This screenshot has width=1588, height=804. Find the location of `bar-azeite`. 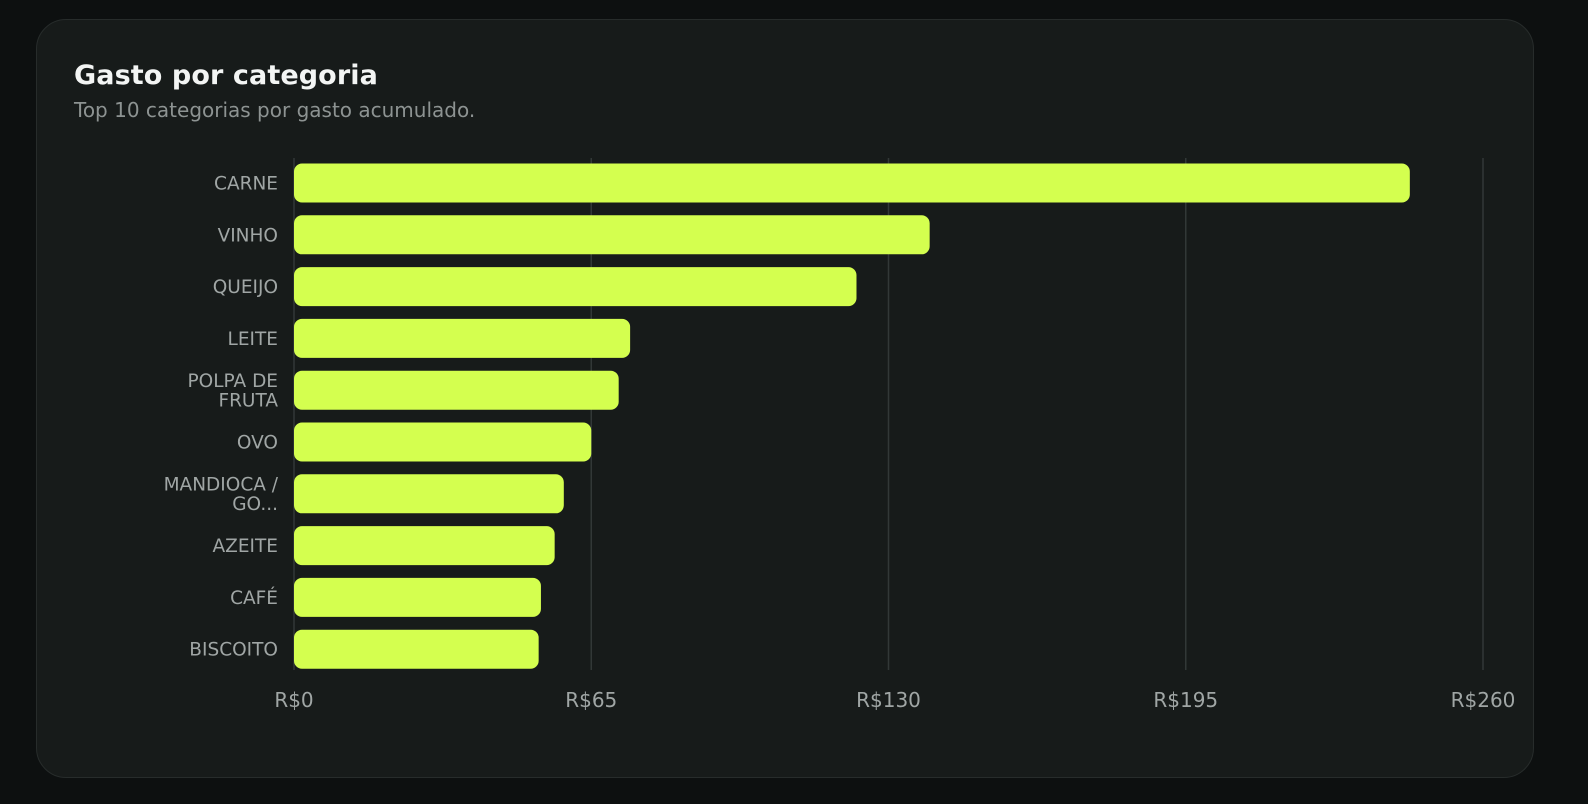

bar-azeite is located at coordinates (424, 546).